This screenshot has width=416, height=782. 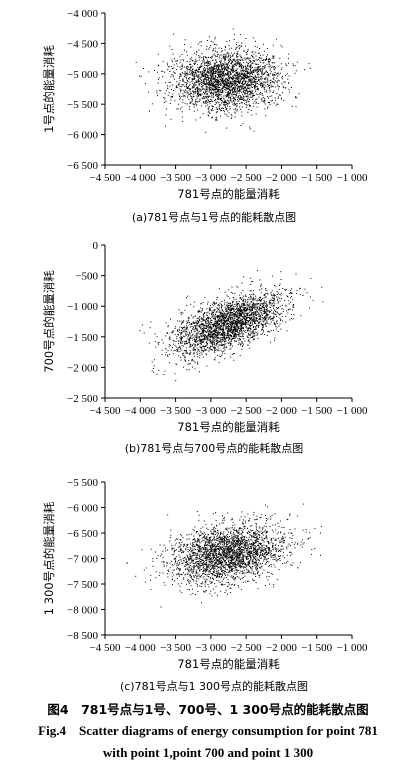 I want to click on y-tick-label: −6 500, so click(x=82, y=166).